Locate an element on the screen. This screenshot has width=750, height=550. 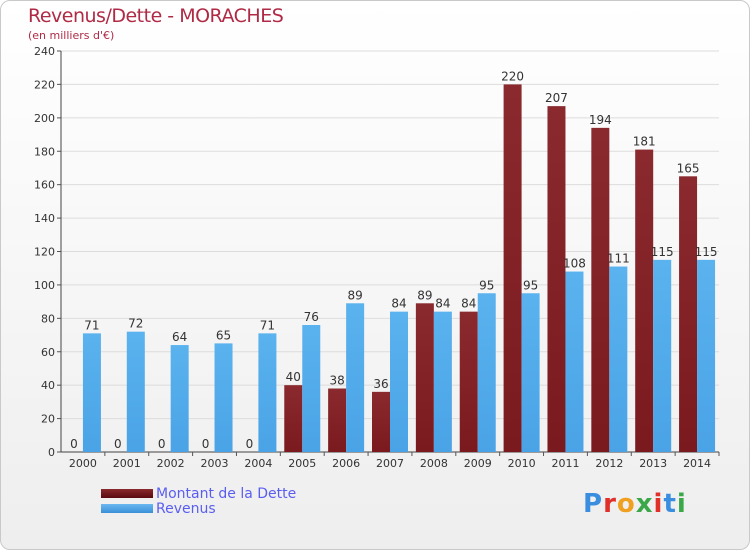
data-label-debt: 38 is located at coordinates (336, 381).